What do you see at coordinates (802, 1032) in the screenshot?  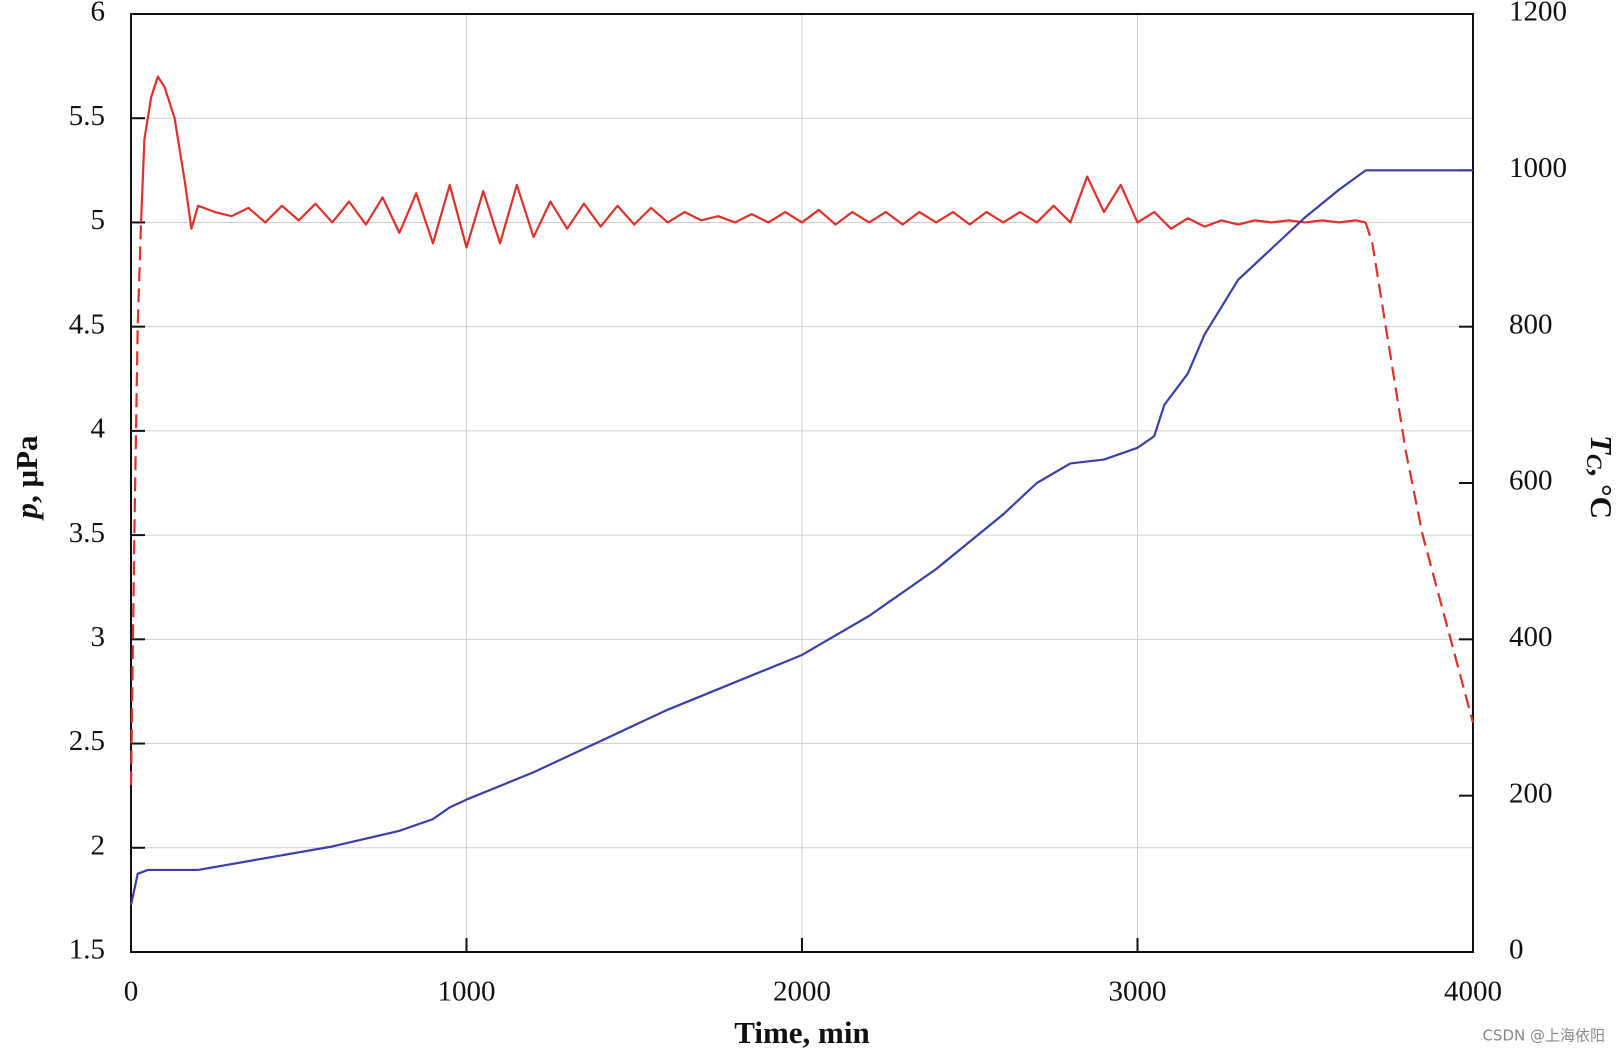 I see `x-axis-title: Time, min` at bounding box center [802, 1032].